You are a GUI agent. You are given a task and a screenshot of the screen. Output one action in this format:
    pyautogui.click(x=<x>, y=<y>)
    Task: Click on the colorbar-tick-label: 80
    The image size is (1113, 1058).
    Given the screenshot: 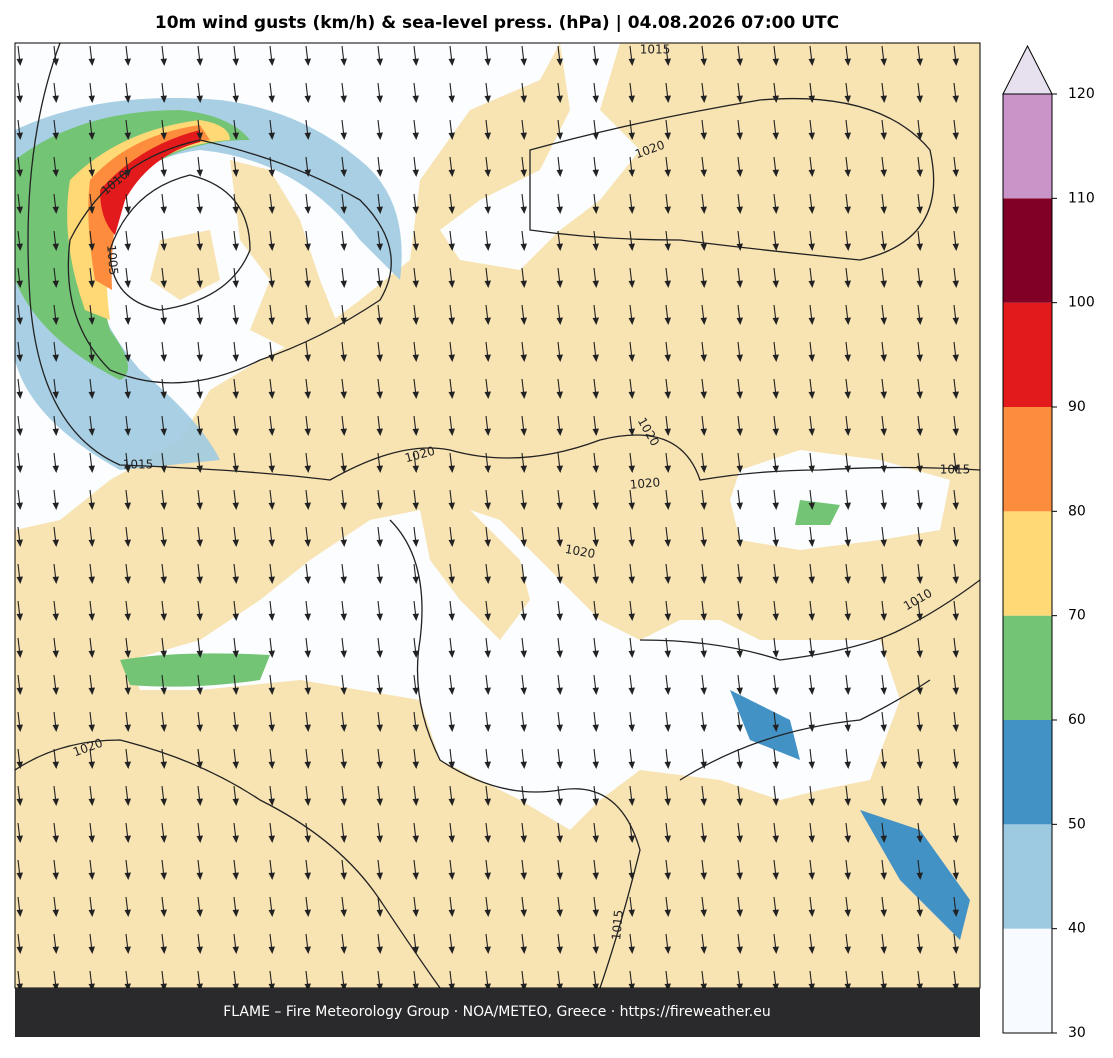 What is the action you would take?
    pyautogui.click(x=1077, y=511)
    